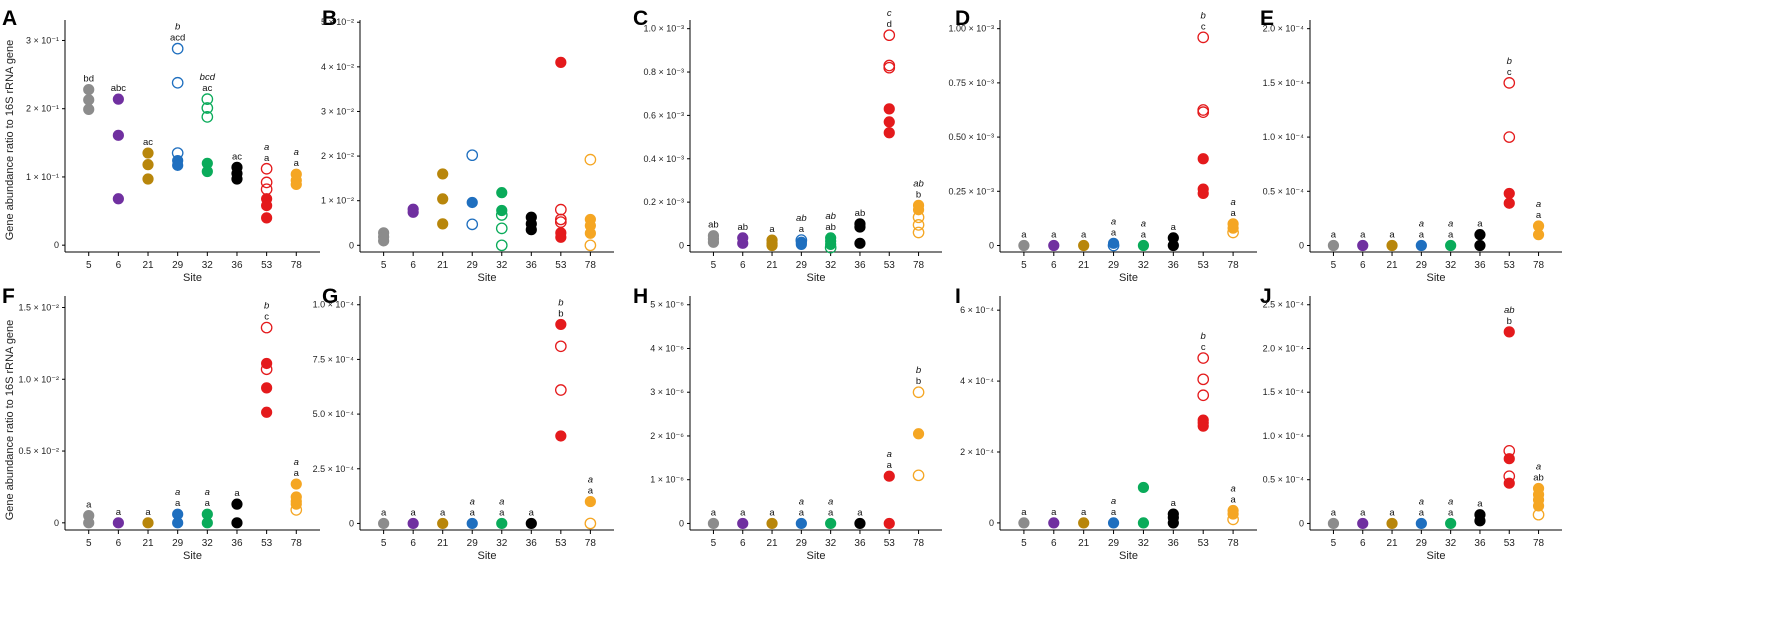 The height and width of the screenshot is (624, 1772). I want to click on y-tick-label: 4 × 10⁻², so click(337, 67).